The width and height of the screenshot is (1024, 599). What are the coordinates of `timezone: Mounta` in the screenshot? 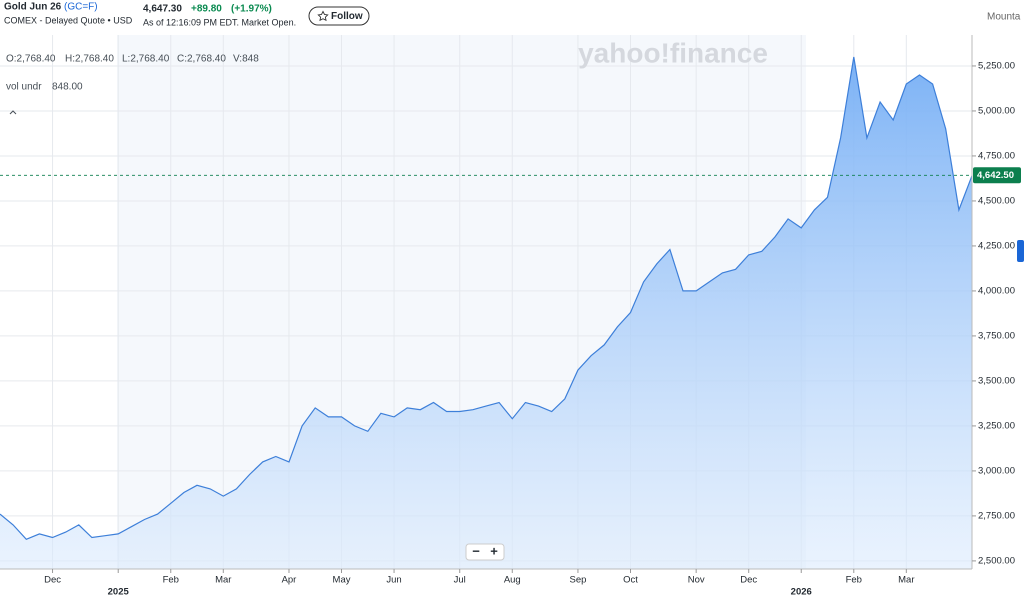 It's located at (1004, 17).